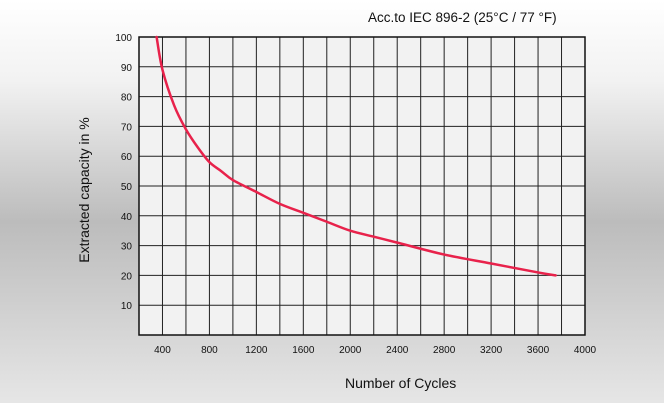  Describe the element at coordinates (444, 350) in the screenshot. I see `x-tick-label: 2800` at that location.